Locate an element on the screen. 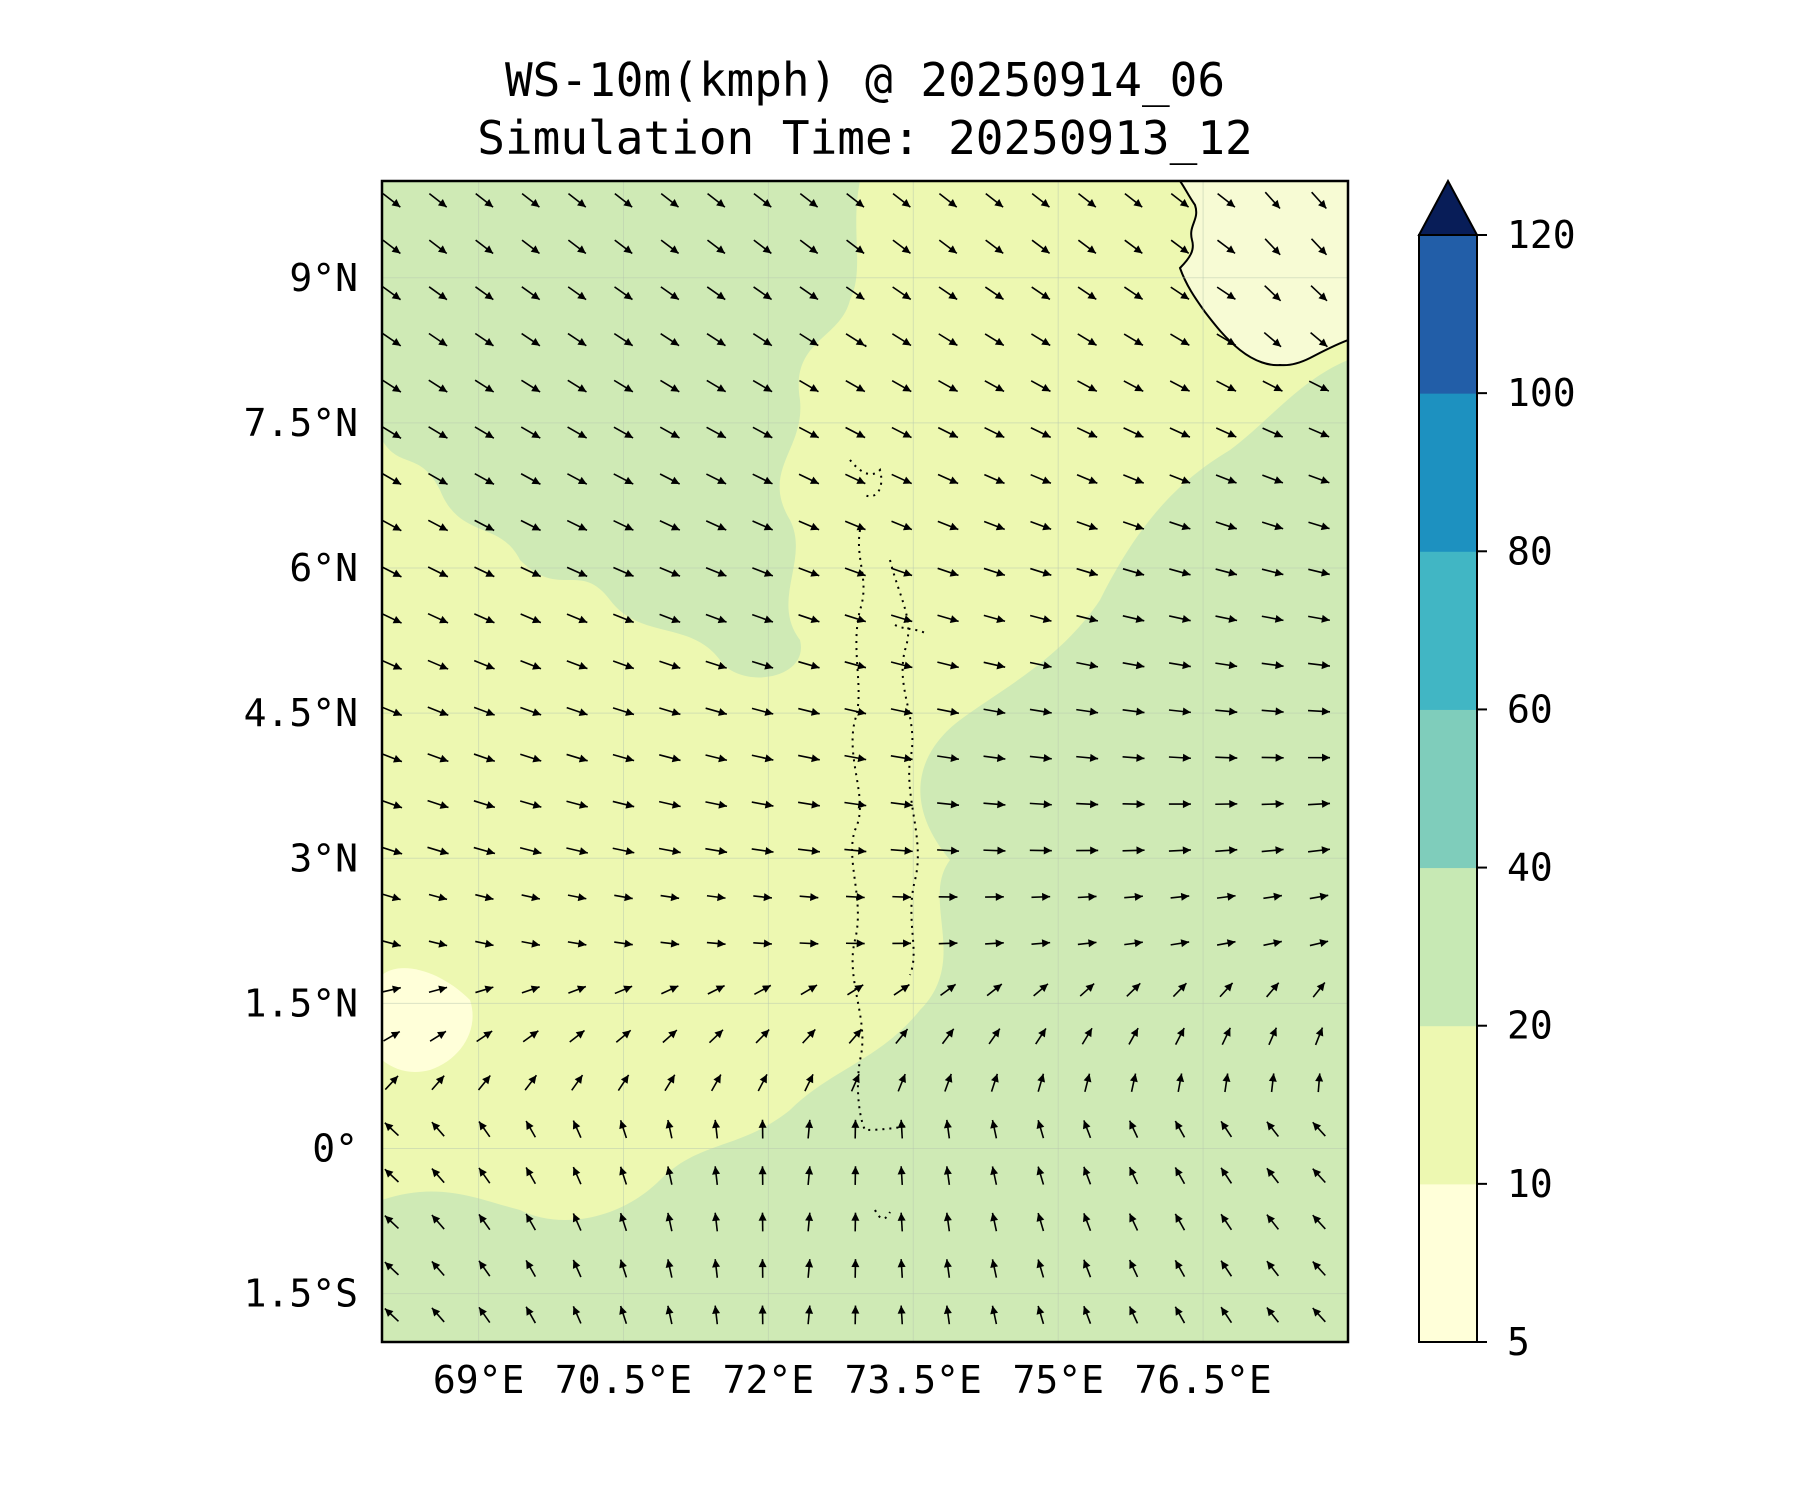 Image resolution: width=1800 pixels, height=1500 pixels. lon-tick-label: 70.5°E is located at coordinates (623, 1380).